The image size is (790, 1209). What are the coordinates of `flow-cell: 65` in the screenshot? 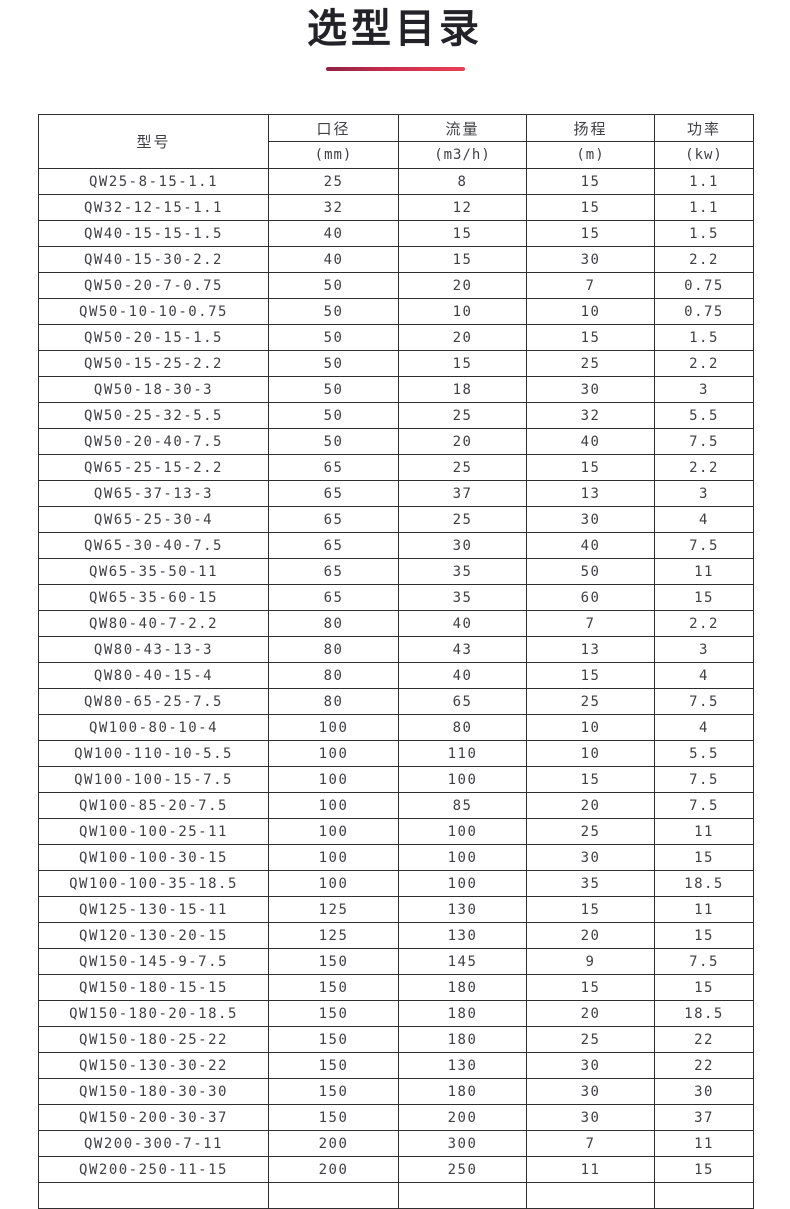 It's located at (462, 701).